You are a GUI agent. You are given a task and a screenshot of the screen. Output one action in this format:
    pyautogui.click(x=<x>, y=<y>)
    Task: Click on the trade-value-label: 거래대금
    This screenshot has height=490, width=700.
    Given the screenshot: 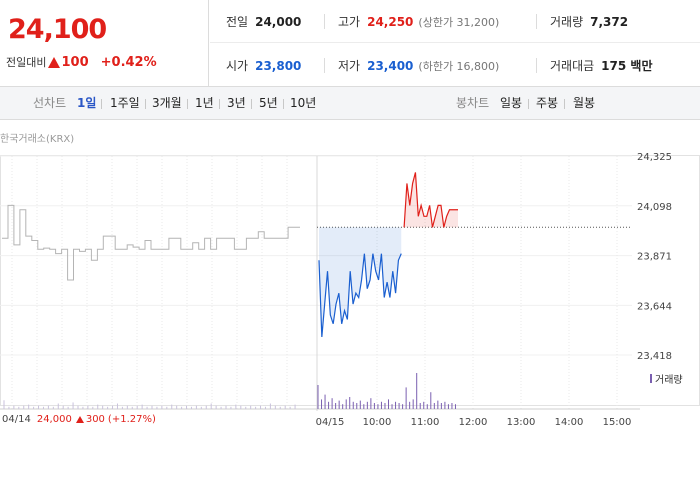 What is the action you would take?
    pyautogui.click(x=572, y=66)
    